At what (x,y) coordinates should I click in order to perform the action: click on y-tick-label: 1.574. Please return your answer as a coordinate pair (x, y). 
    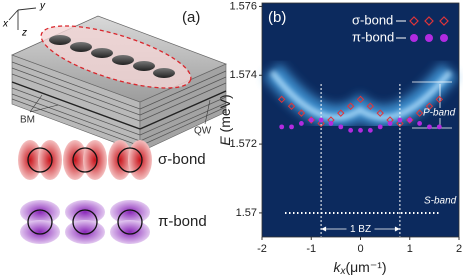
    Looking at the image, I should click on (243, 75).